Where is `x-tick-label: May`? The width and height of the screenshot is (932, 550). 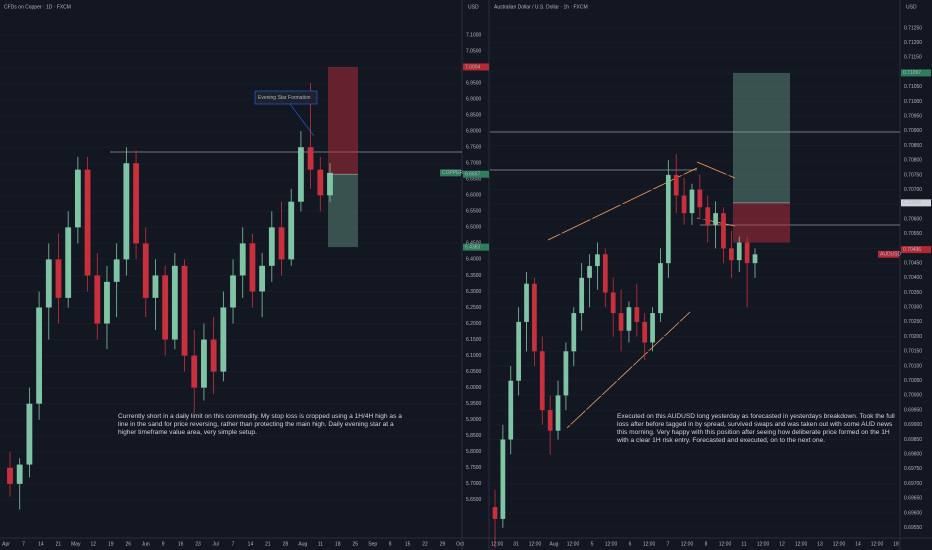
x-tick-label: May is located at coordinates (76, 544).